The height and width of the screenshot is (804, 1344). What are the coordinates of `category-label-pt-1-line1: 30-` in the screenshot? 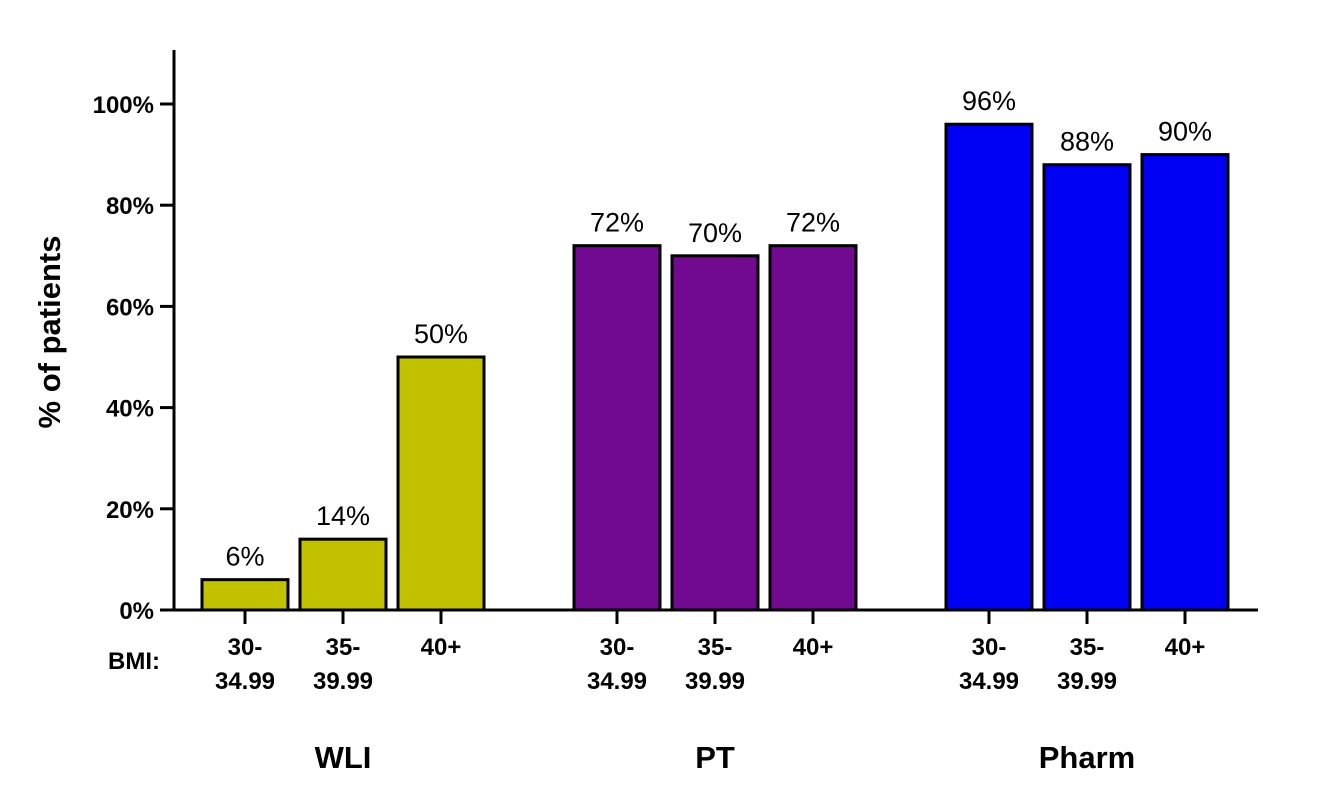 It's located at (617, 647).